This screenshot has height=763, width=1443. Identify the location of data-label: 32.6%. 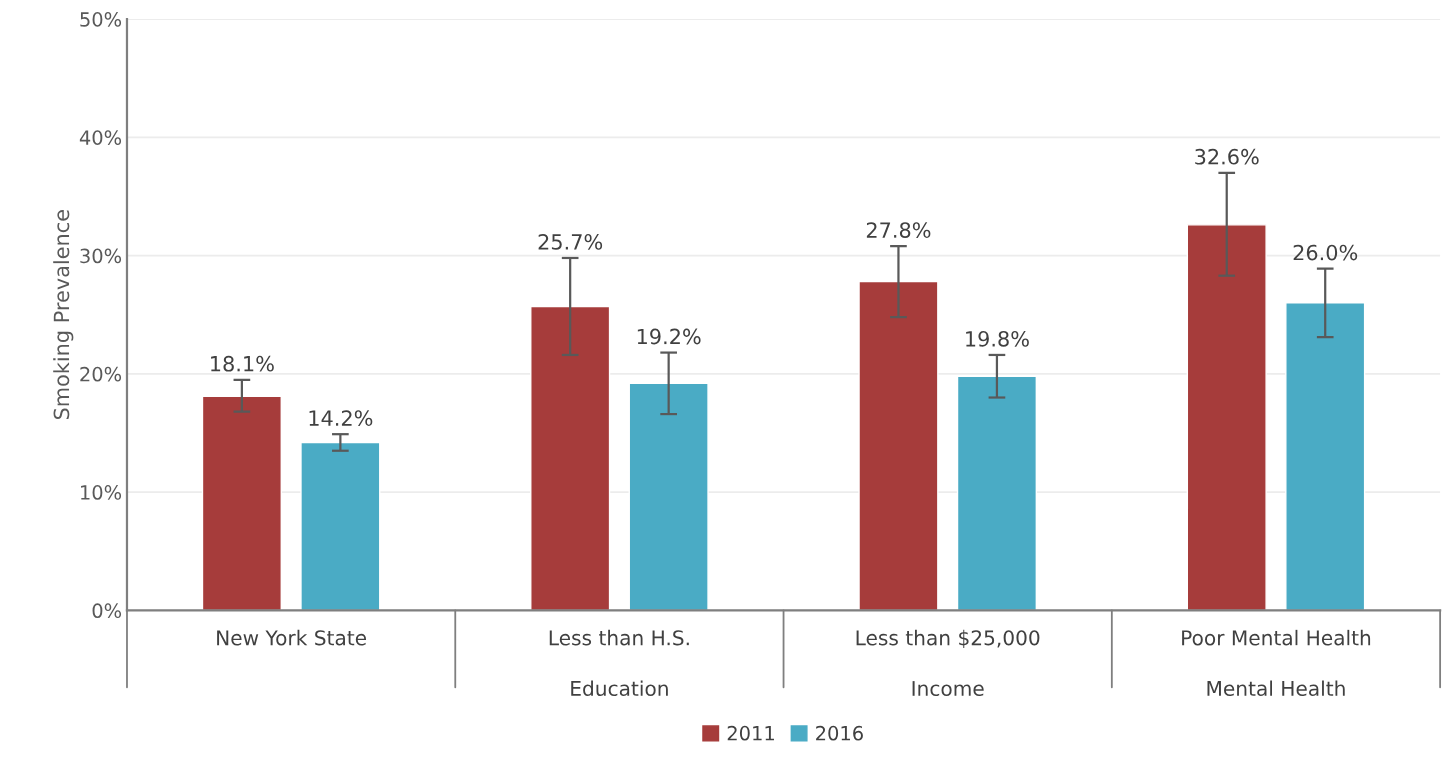
(1227, 156).